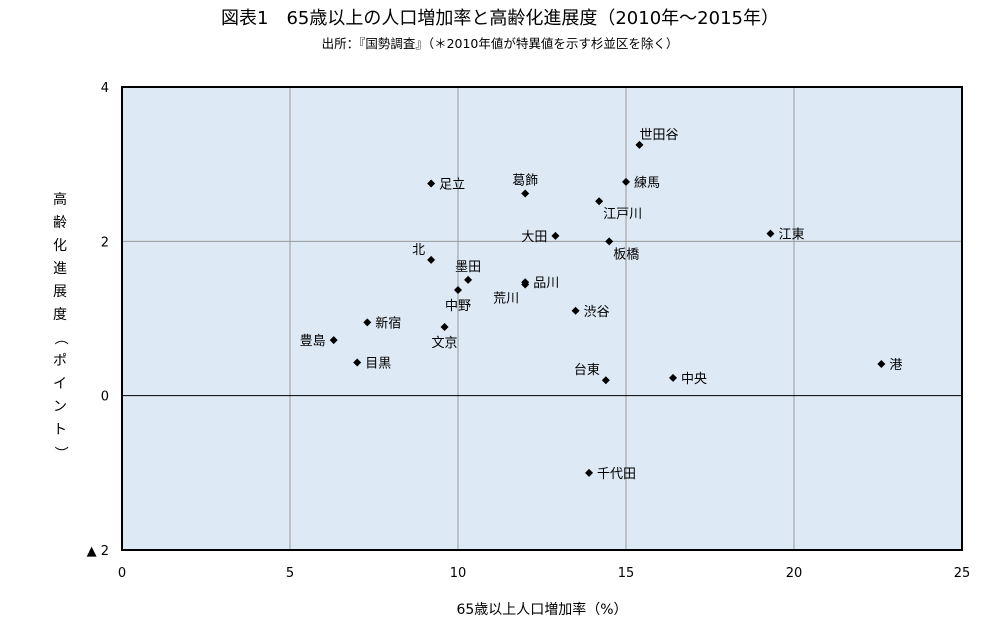 The image size is (1000, 642). I want to click on point-label-13: 渋谷, so click(597, 312).